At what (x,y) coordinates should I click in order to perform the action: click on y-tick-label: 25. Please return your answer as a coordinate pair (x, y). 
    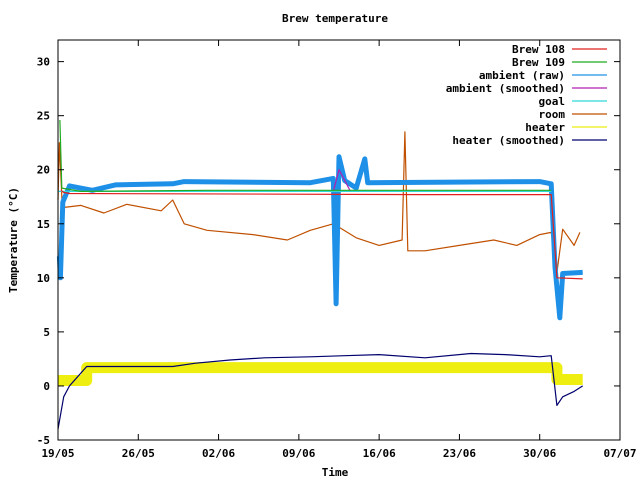
    Looking at the image, I should click on (43, 116).